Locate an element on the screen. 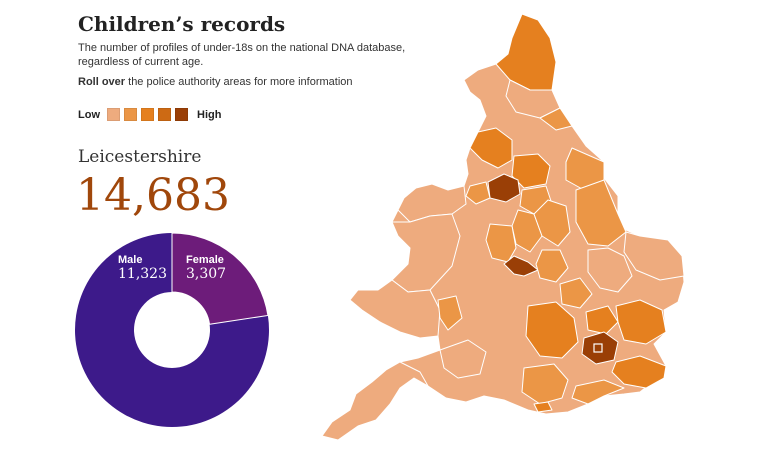 Image resolution: width=768 pixels, height=468 pixels. london-marker is located at coordinates (598, 348).